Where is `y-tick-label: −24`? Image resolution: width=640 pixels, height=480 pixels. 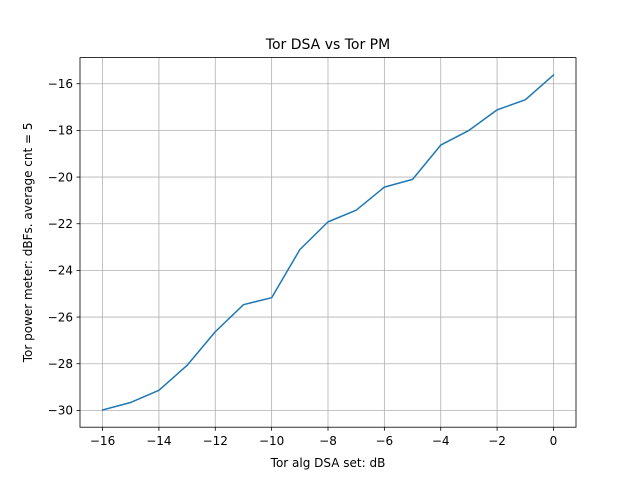 y-tick-label: −24 is located at coordinates (60, 271).